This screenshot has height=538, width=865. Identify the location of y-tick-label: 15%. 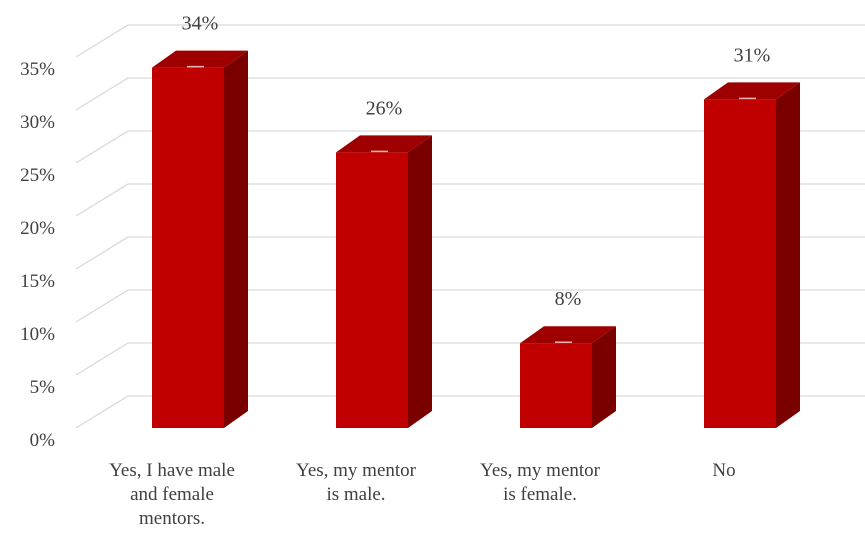
(37, 281).